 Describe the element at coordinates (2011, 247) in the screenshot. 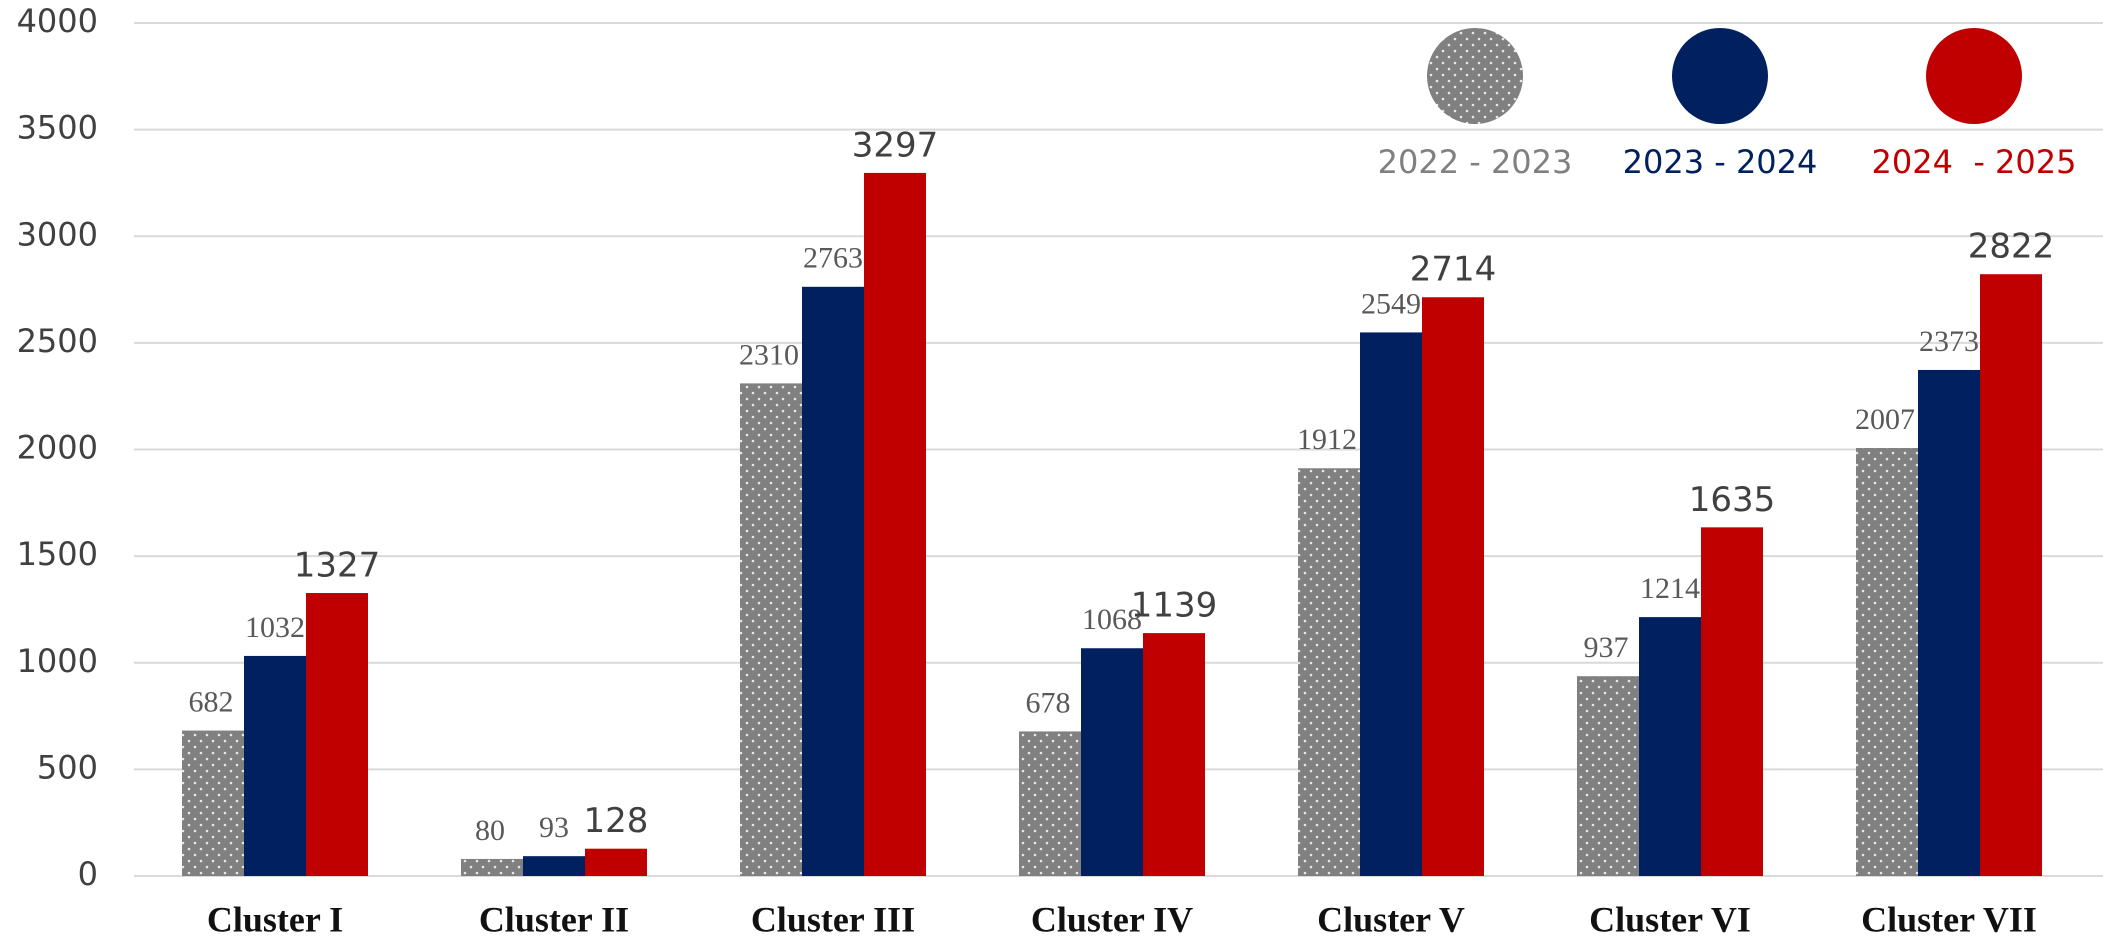

I see `value-label: 2822` at that location.